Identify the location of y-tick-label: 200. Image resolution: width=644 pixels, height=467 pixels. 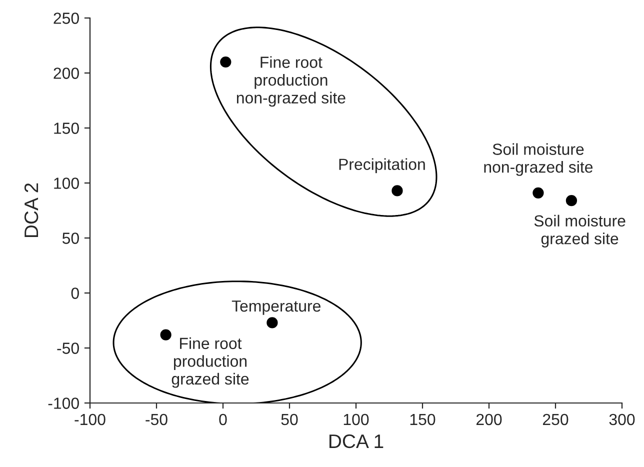
(66, 73).